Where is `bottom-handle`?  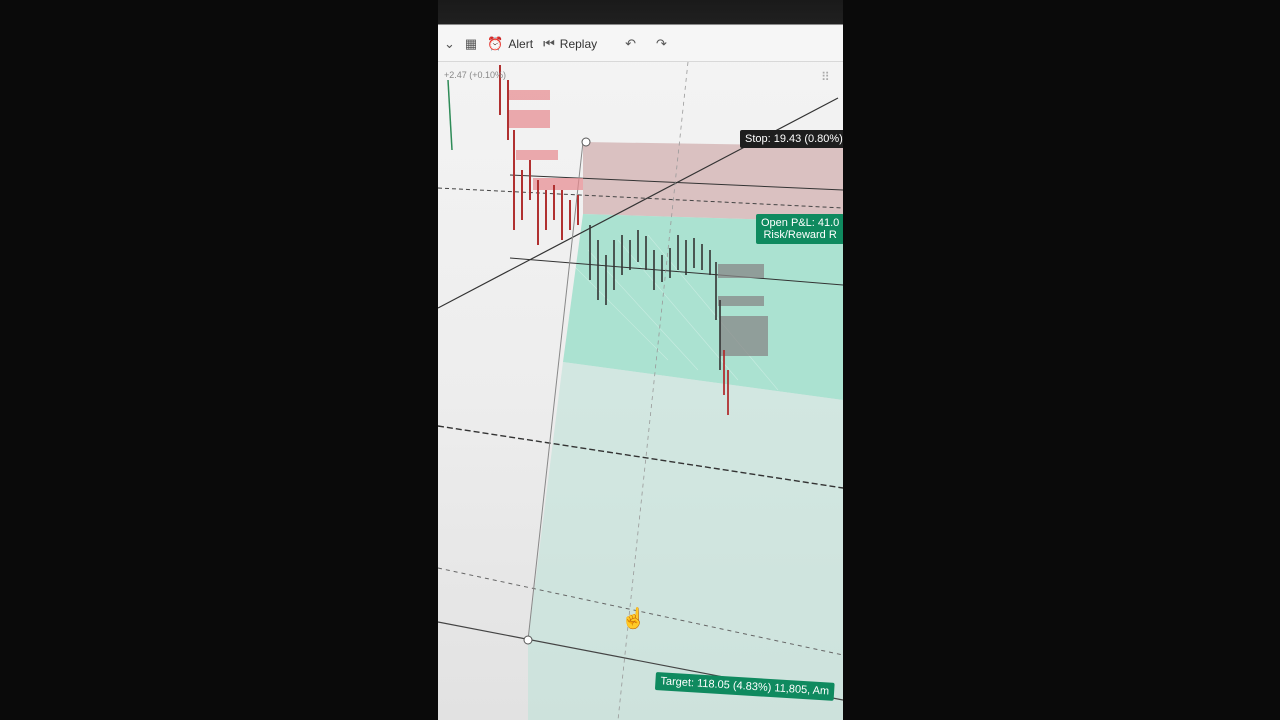 bottom-handle is located at coordinates (528, 640).